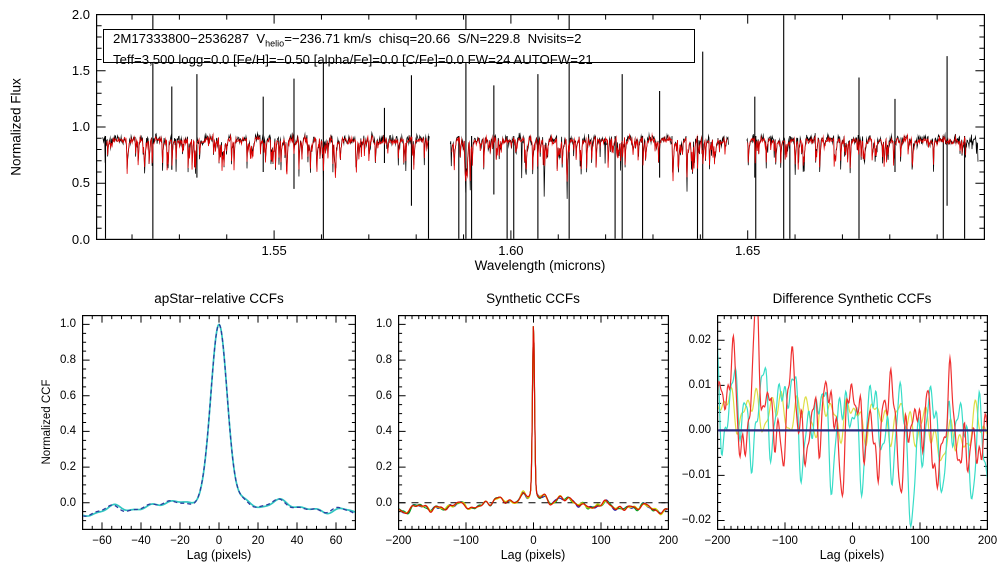 The image size is (1008, 576). Describe the element at coordinates (699, 430) in the screenshot. I see `tick-label: 0.00` at that location.